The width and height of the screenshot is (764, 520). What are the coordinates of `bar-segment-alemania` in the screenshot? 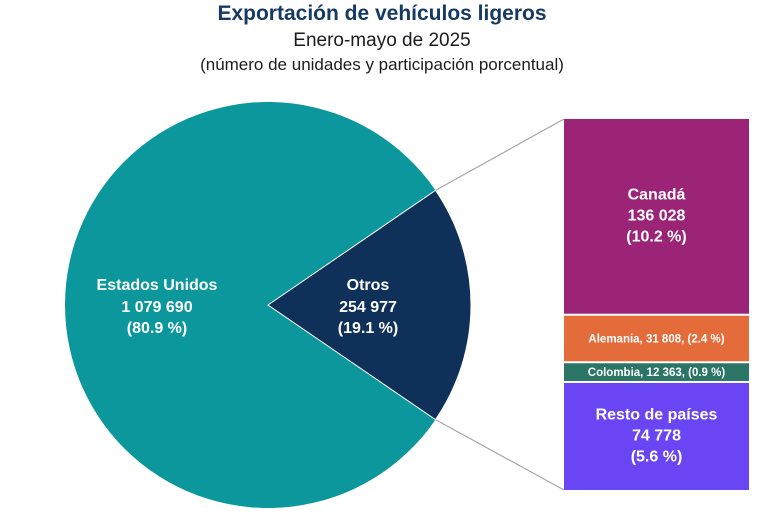 It's located at (656, 338).